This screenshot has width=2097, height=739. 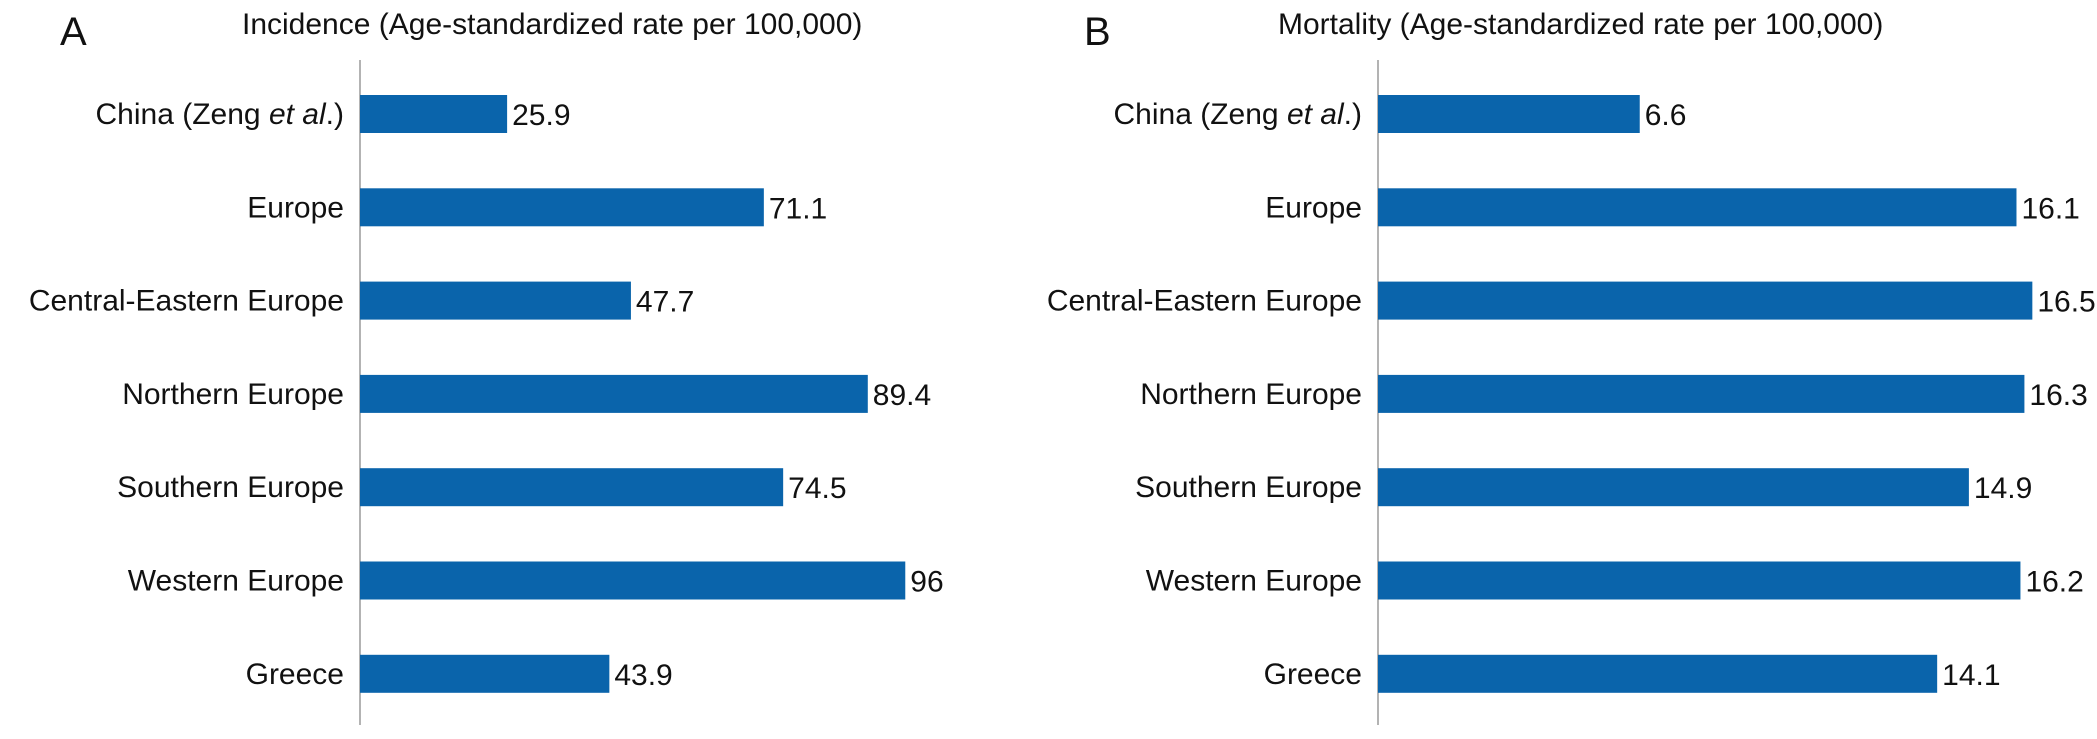 I want to click on data-label-6: 14.1, so click(x=1971, y=675).